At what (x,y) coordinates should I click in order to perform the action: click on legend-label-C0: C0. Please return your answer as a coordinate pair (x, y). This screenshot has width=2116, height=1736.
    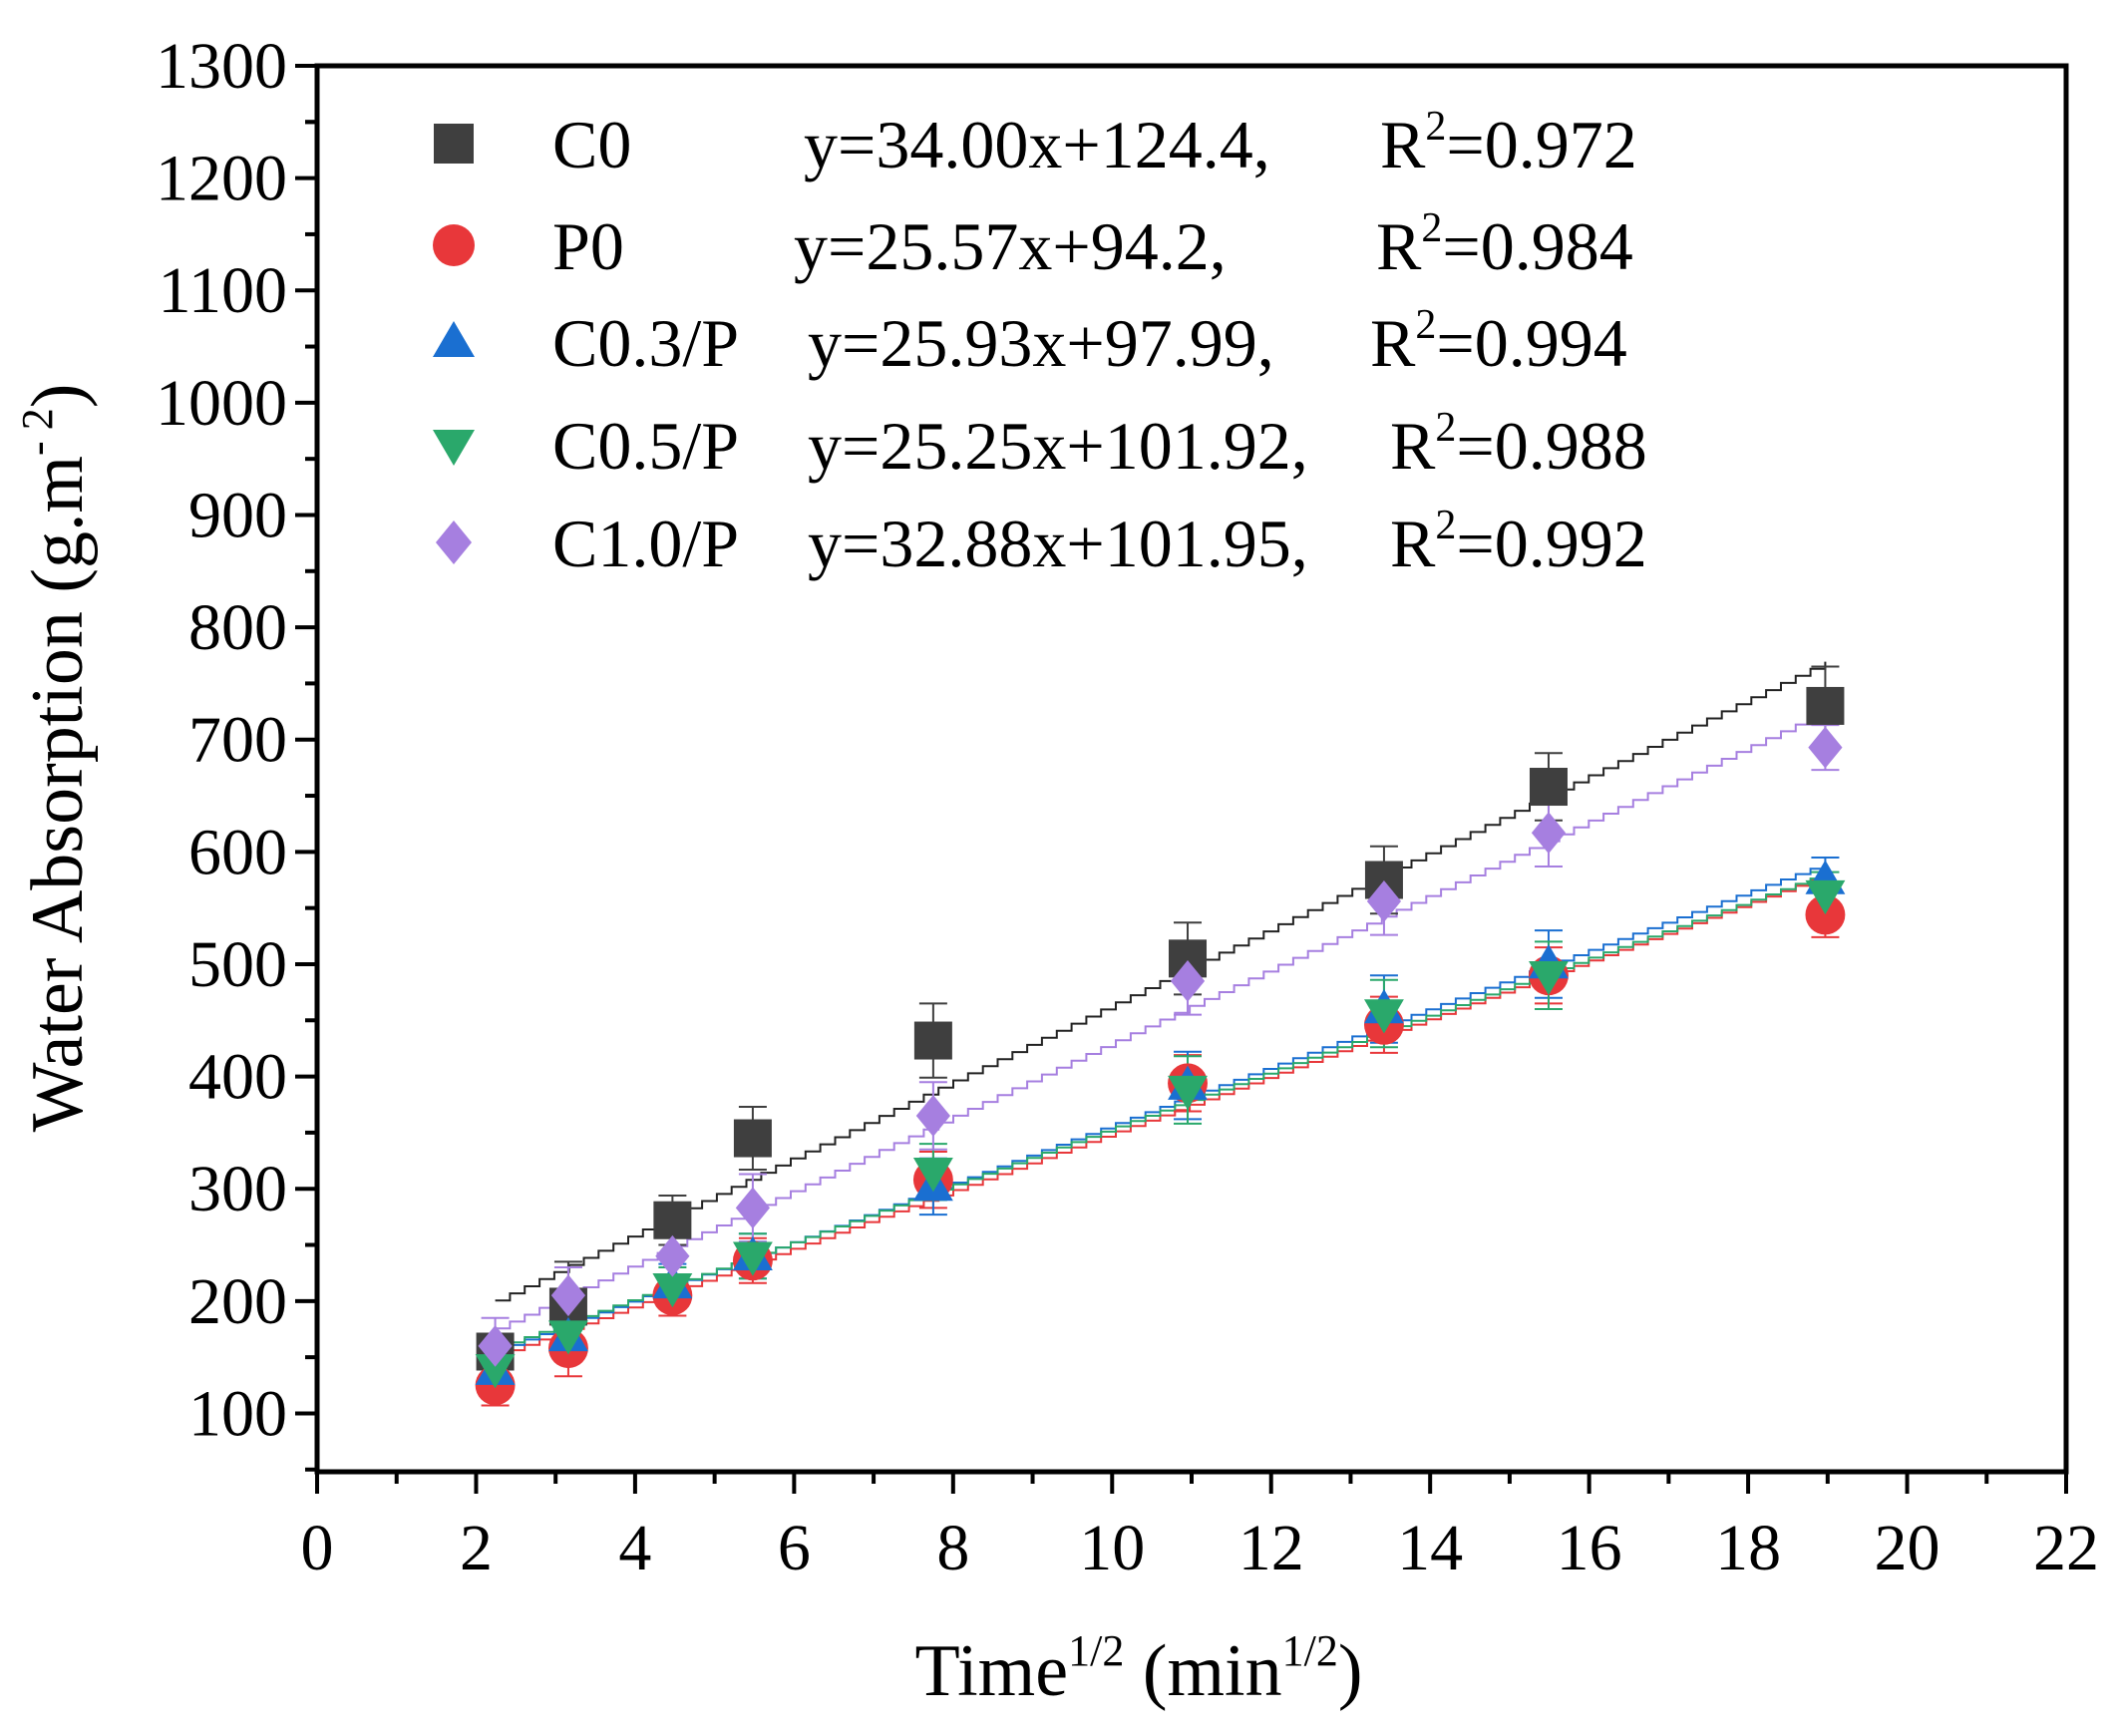
    Looking at the image, I should click on (591, 144).